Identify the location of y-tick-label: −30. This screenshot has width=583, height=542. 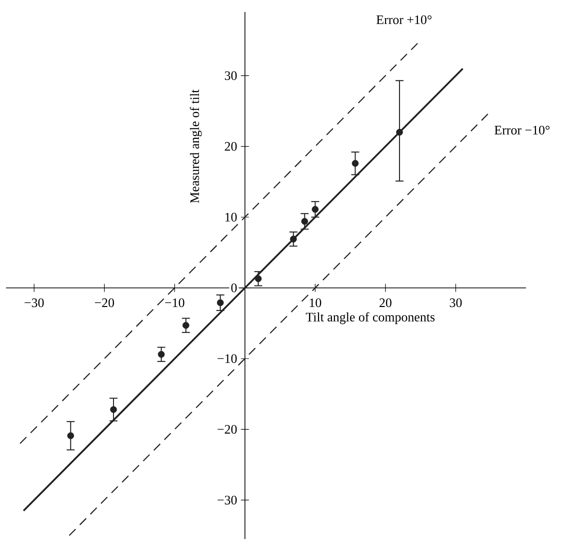
(227, 500).